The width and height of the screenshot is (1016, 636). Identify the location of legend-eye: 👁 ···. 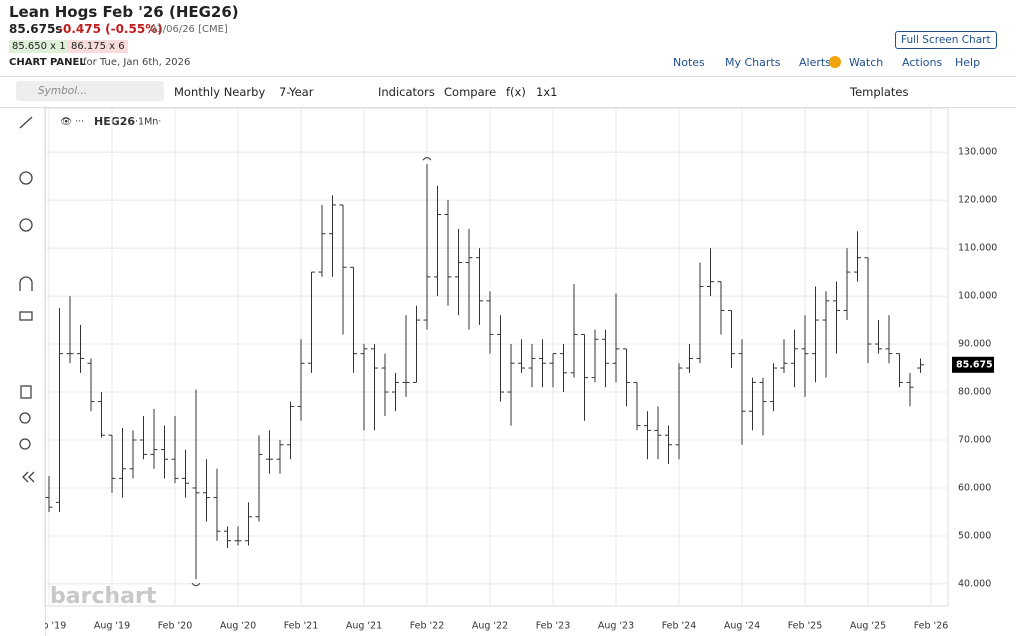
(72, 122).